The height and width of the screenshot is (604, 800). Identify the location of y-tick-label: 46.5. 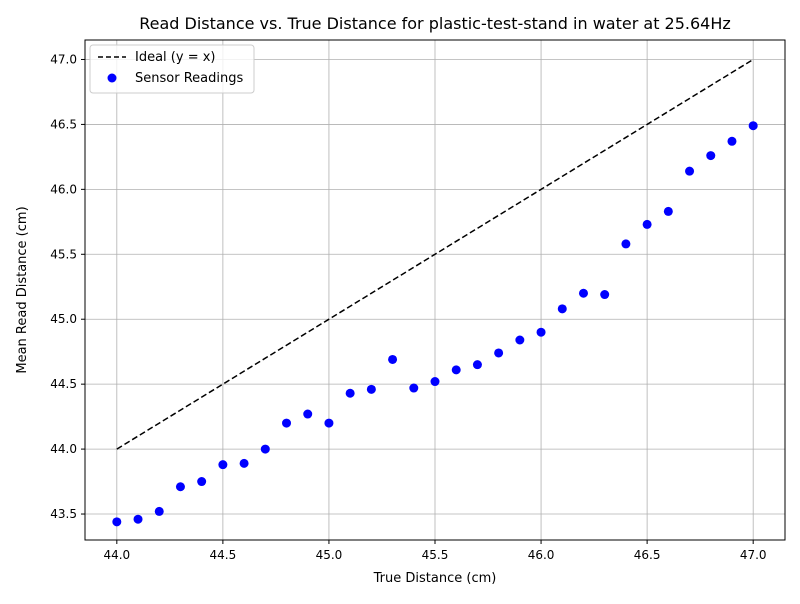
(63, 124).